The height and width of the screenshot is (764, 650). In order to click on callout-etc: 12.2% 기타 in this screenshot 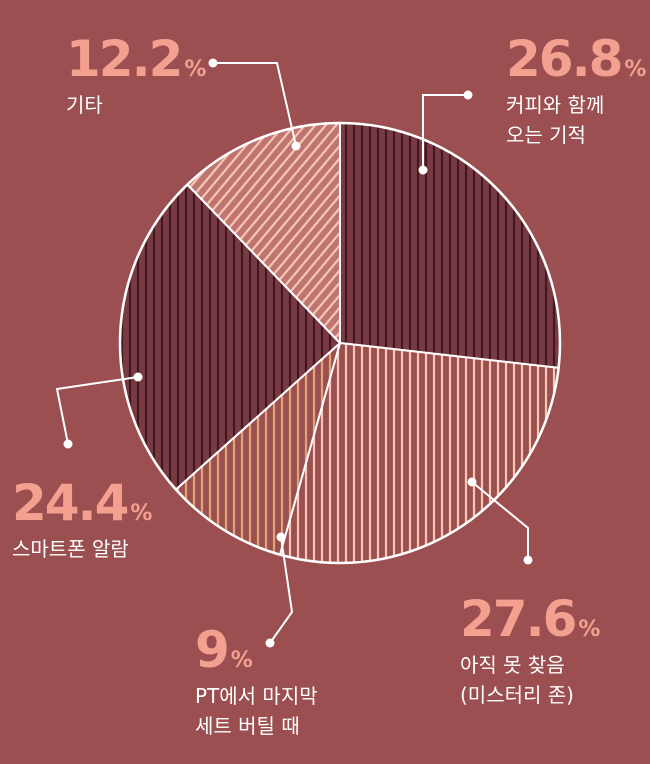, I will do `click(136, 77)`.